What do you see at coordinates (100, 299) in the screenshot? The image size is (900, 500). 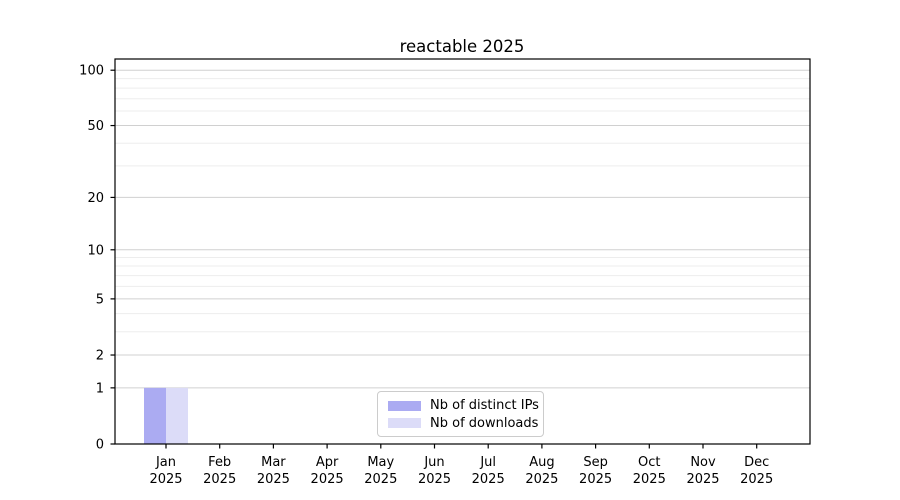 I see `y-tick-label: 5` at bounding box center [100, 299].